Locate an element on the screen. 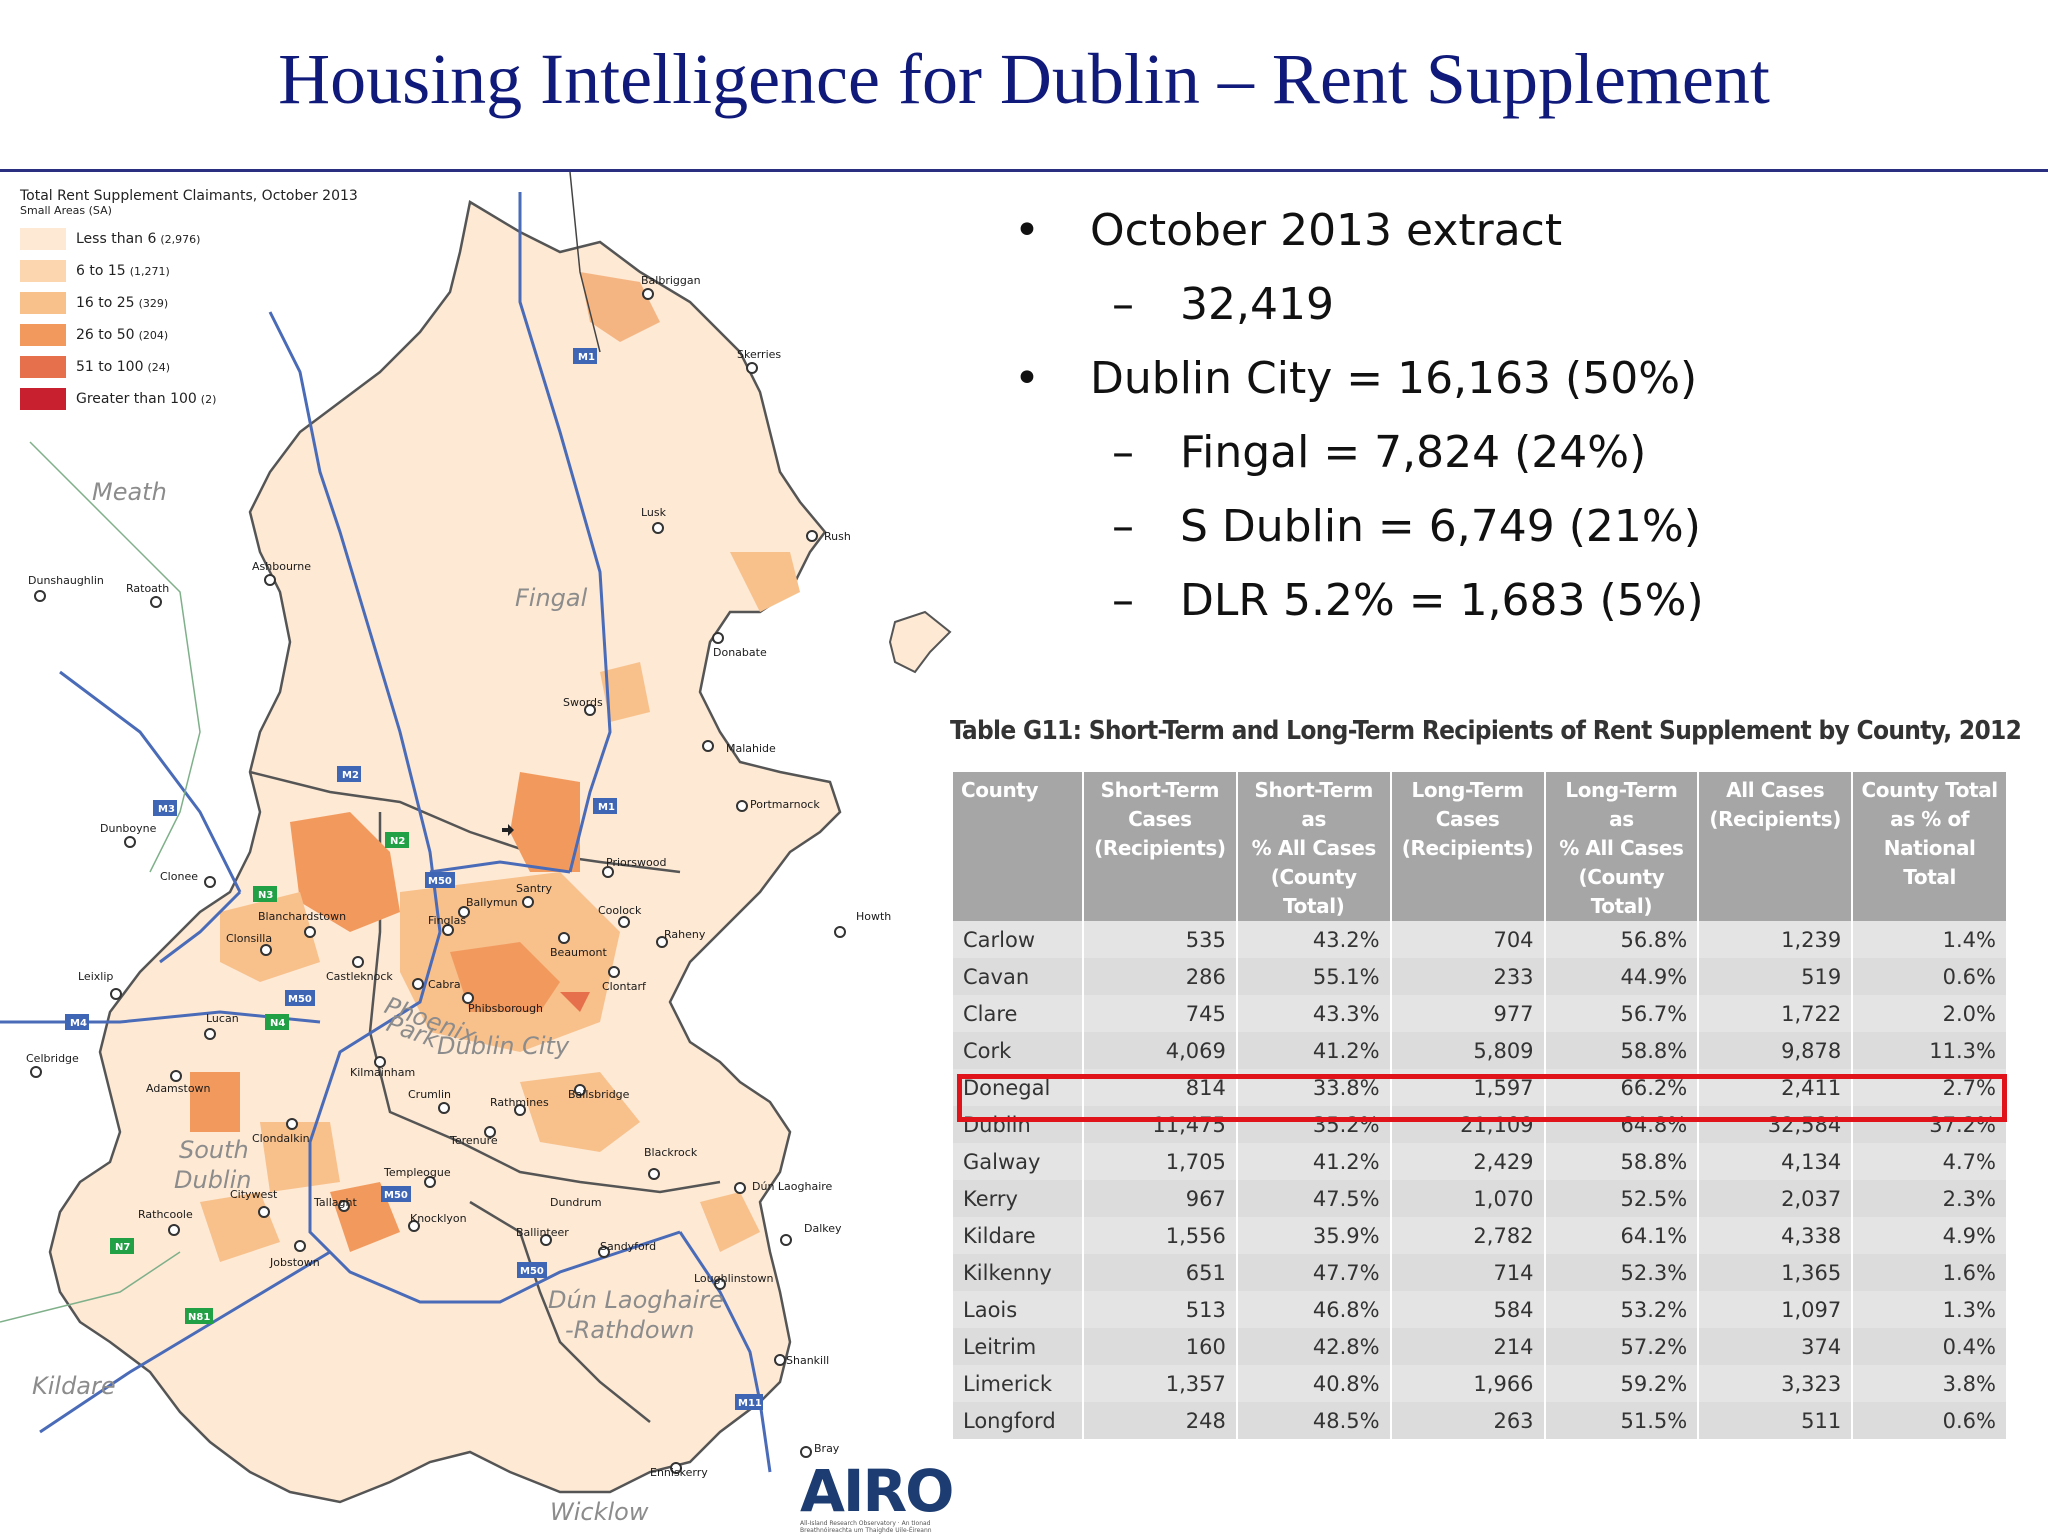 The width and height of the screenshot is (2048, 1536). column-header-line: Total is located at coordinates (1929, 877).